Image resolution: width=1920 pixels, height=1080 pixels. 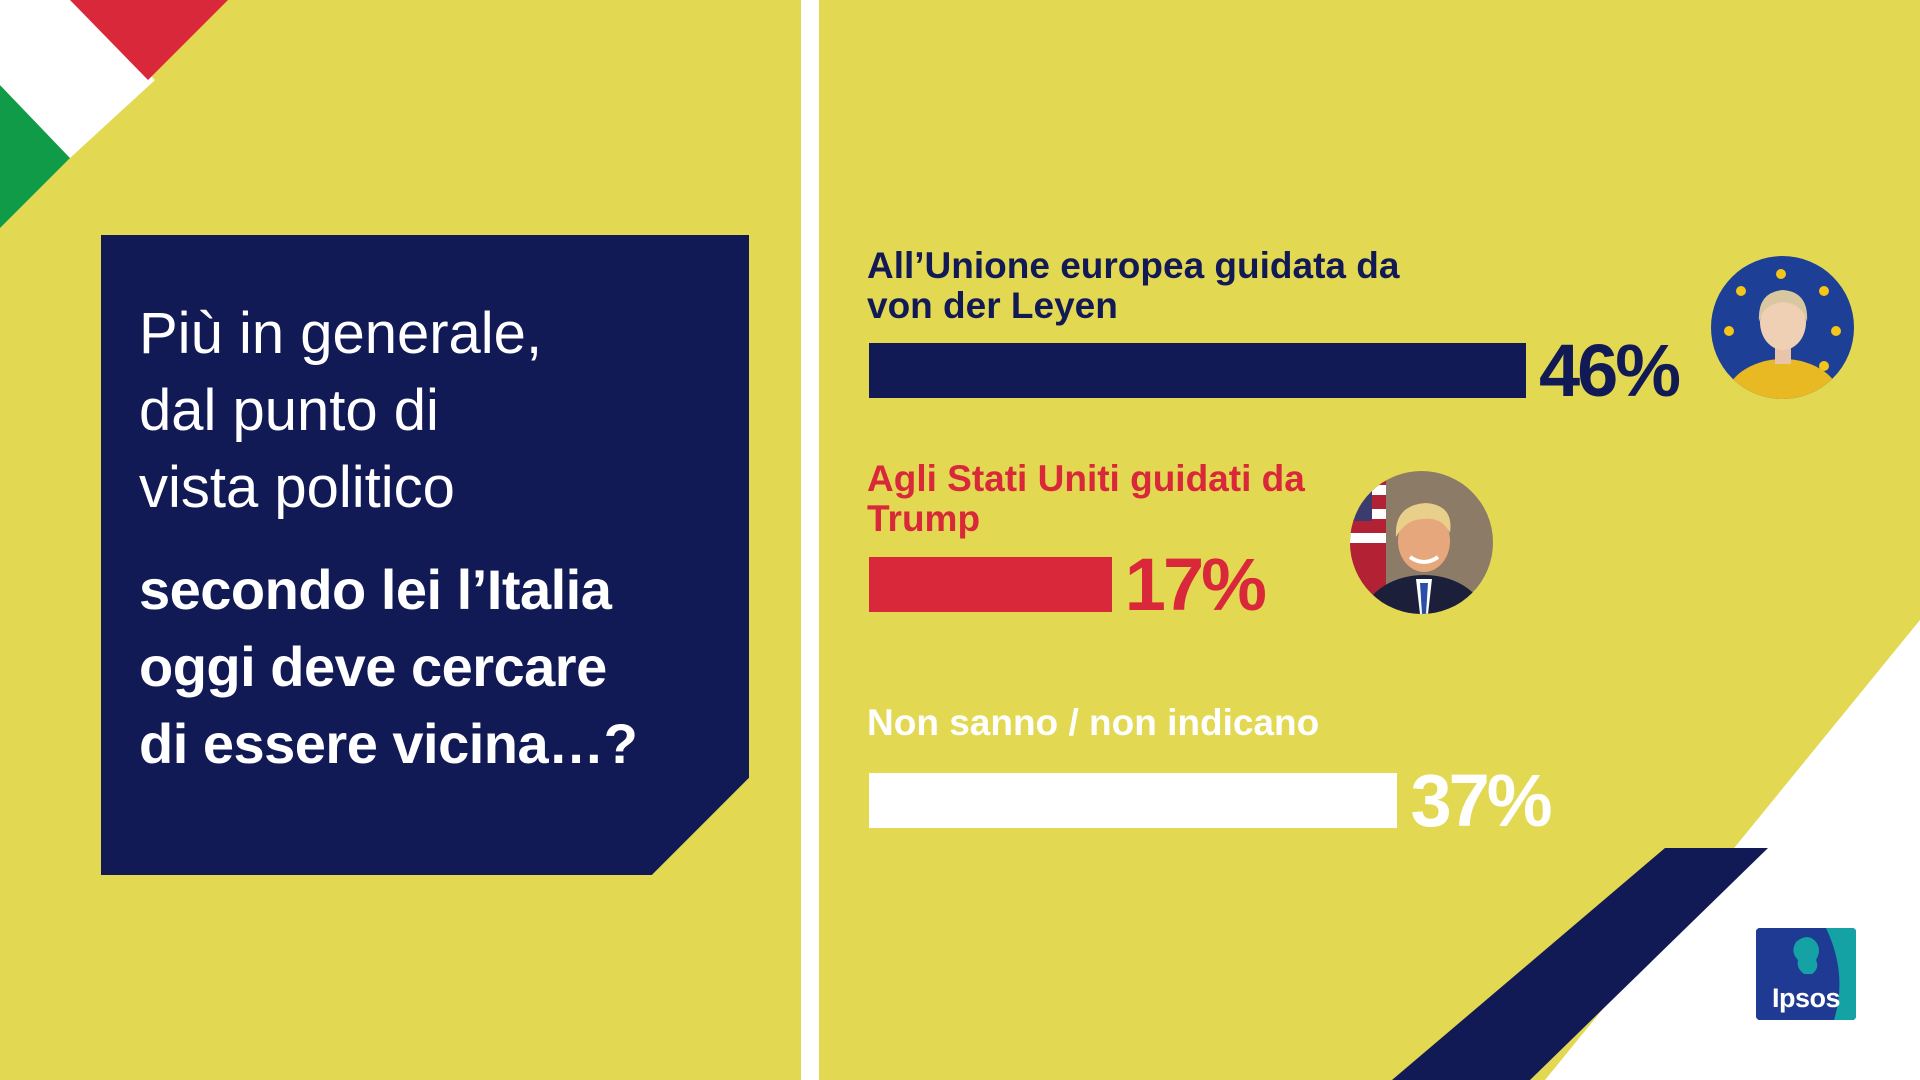 What do you see at coordinates (992, 305) in the screenshot?
I see `category-label-line: von der Leyen` at bounding box center [992, 305].